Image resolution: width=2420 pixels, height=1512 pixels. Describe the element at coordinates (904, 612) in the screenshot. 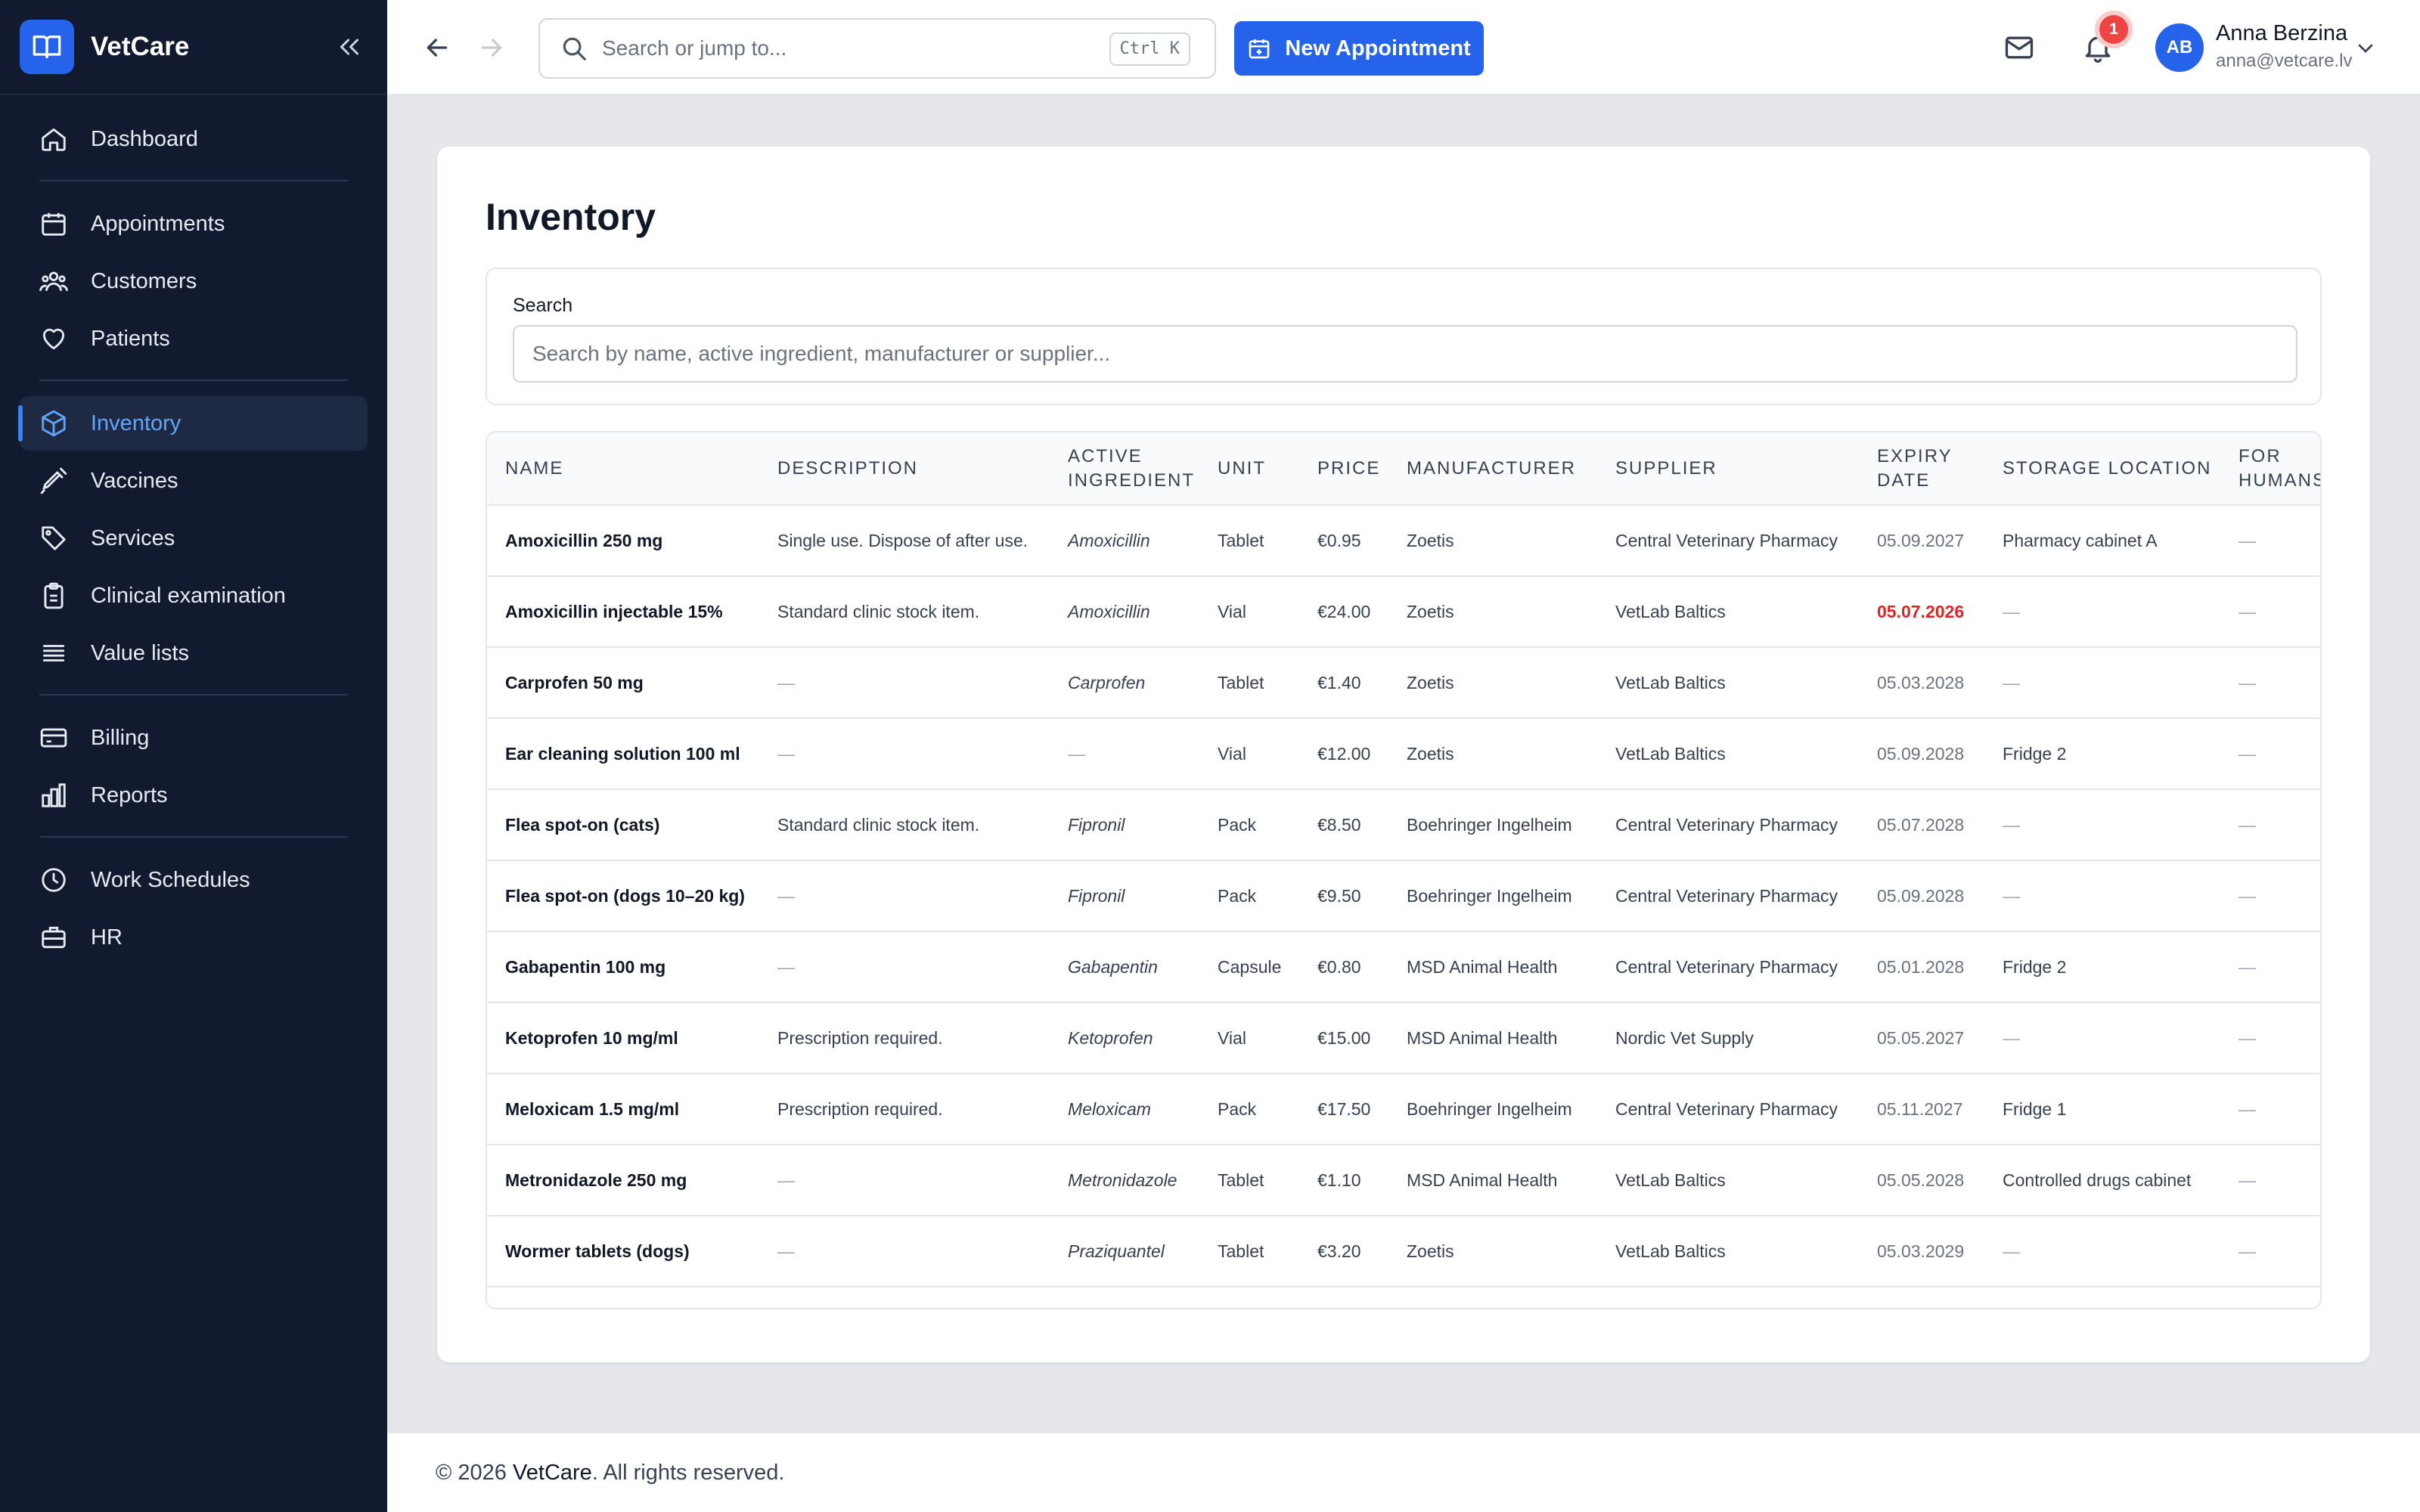

I see `cell-description: Standard clinic stock item.` at that location.